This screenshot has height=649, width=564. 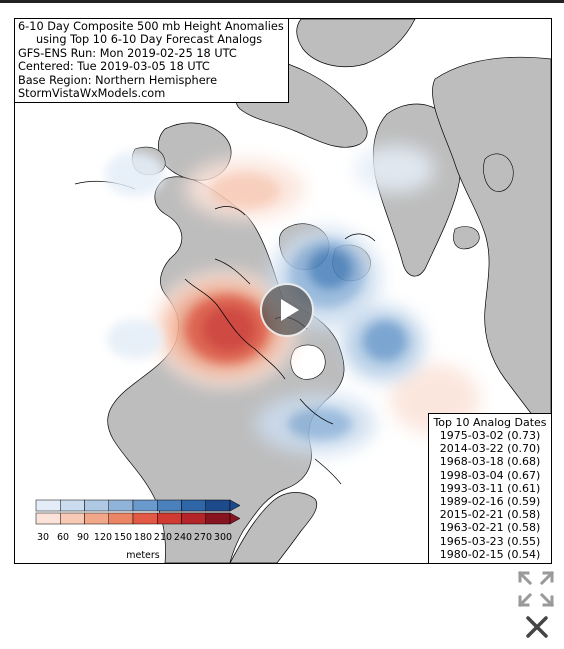 I want to click on analog-date-7: 2015-02-21 (0.58), so click(x=490, y=515).